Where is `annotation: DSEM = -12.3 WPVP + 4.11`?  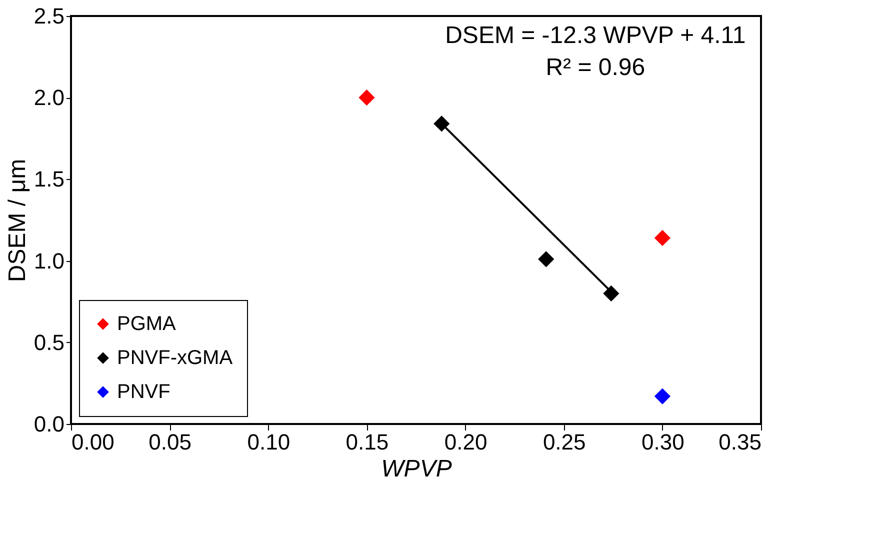
annotation: DSEM = -12.3 WPVP + 4.11 is located at coordinates (595, 35).